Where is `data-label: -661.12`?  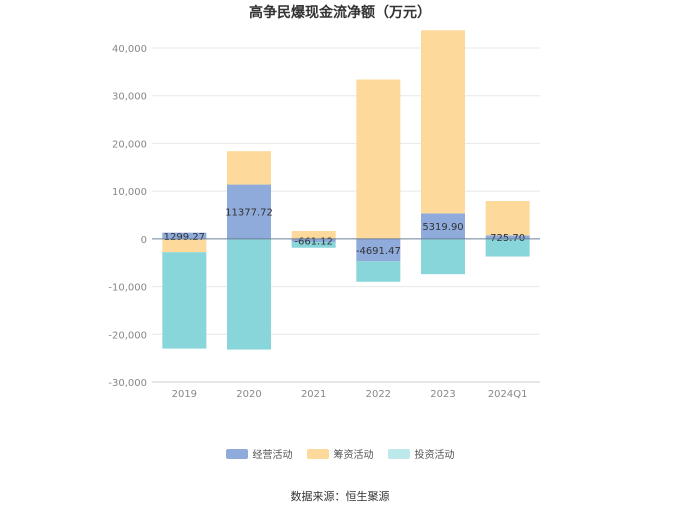
data-label: -661.12 is located at coordinates (313, 241).